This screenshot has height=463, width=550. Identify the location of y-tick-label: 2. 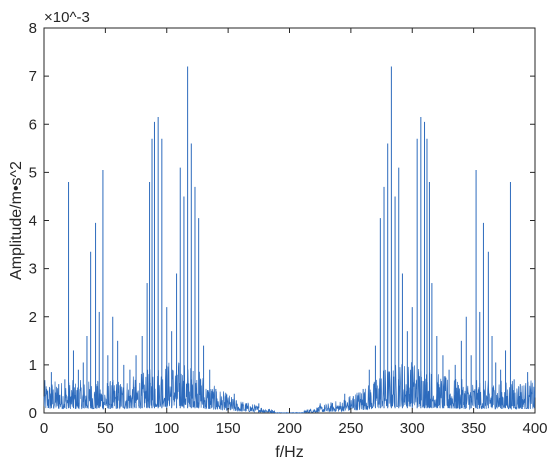
(33, 317).